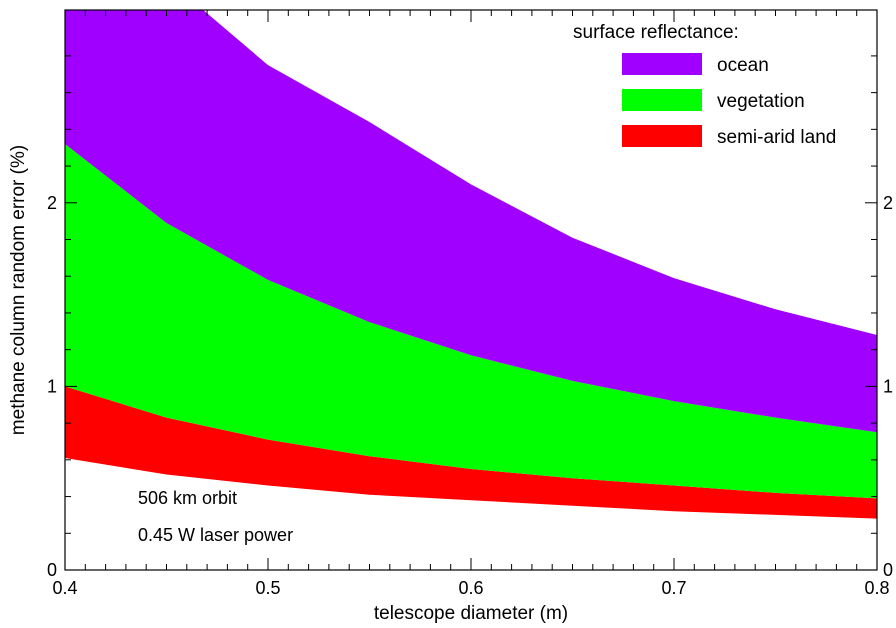 This screenshot has width=896, height=628. What do you see at coordinates (215, 535) in the screenshot?
I see `annotation-laser-power: 0.45 W laser power` at bounding box center [215, 535].